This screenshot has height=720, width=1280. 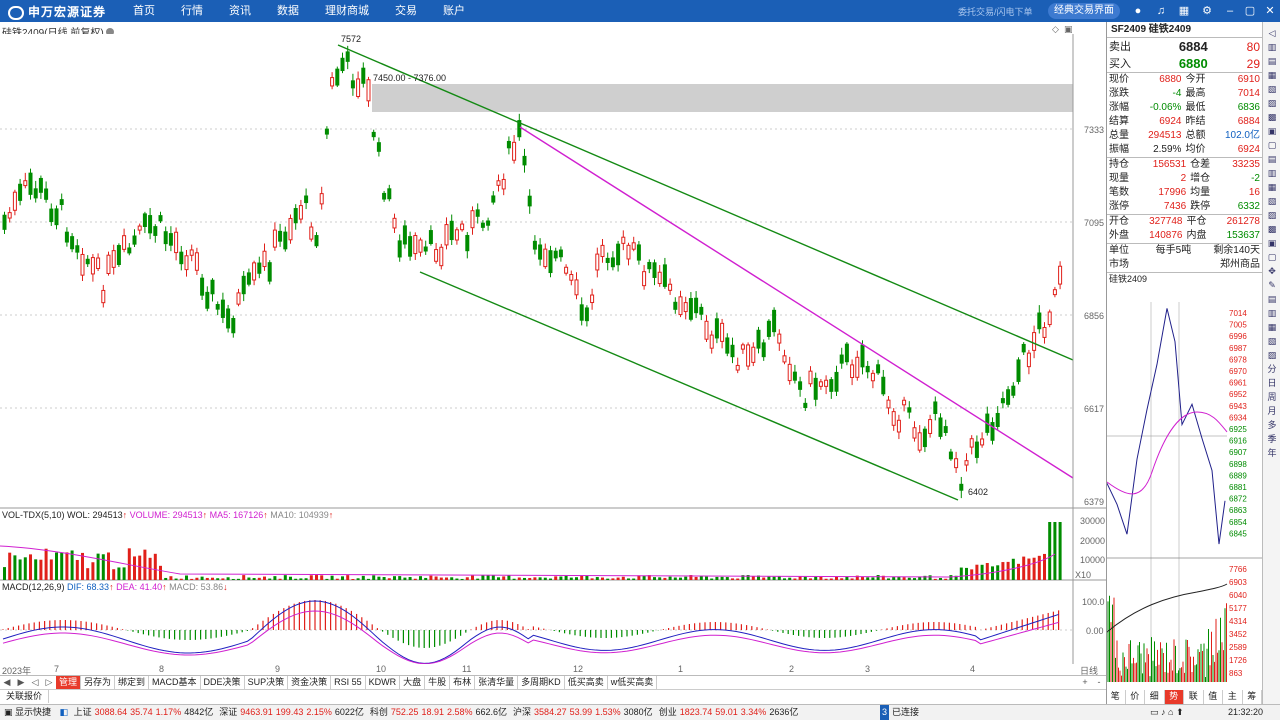 I want to click on index-quote: 创业 1823.74 59.01 3.34% 2636亿, so click(x=730, y=712).